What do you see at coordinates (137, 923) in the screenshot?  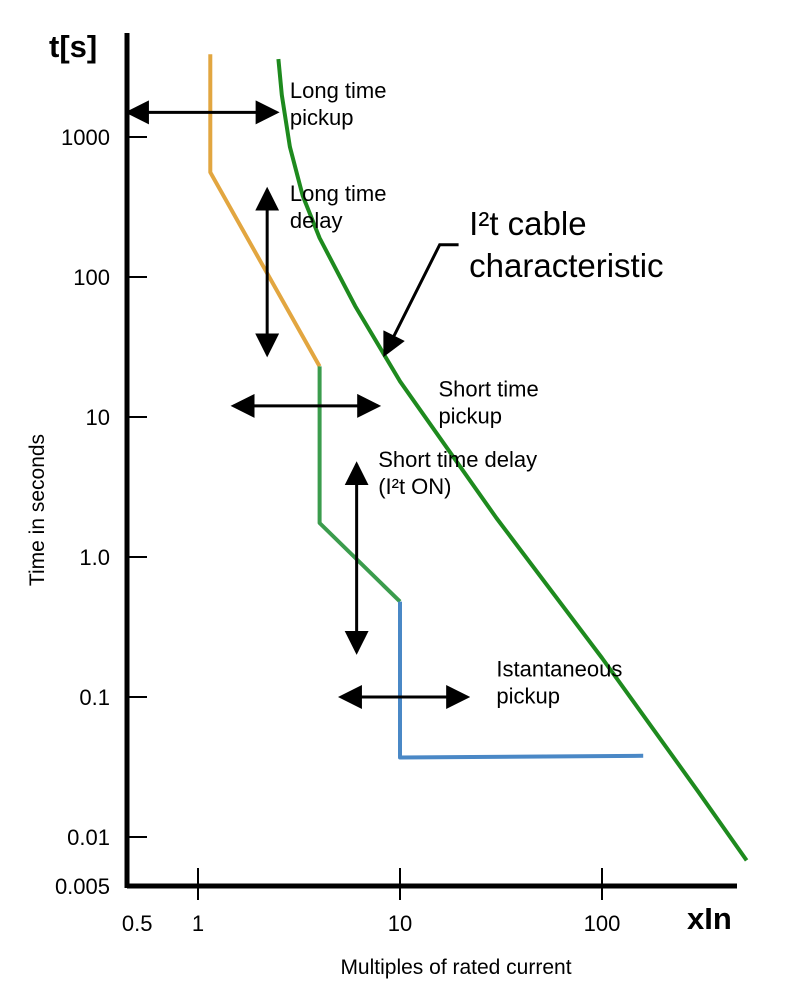 I see `x-tick-label: 0.5` at bounding box center [137, 923].